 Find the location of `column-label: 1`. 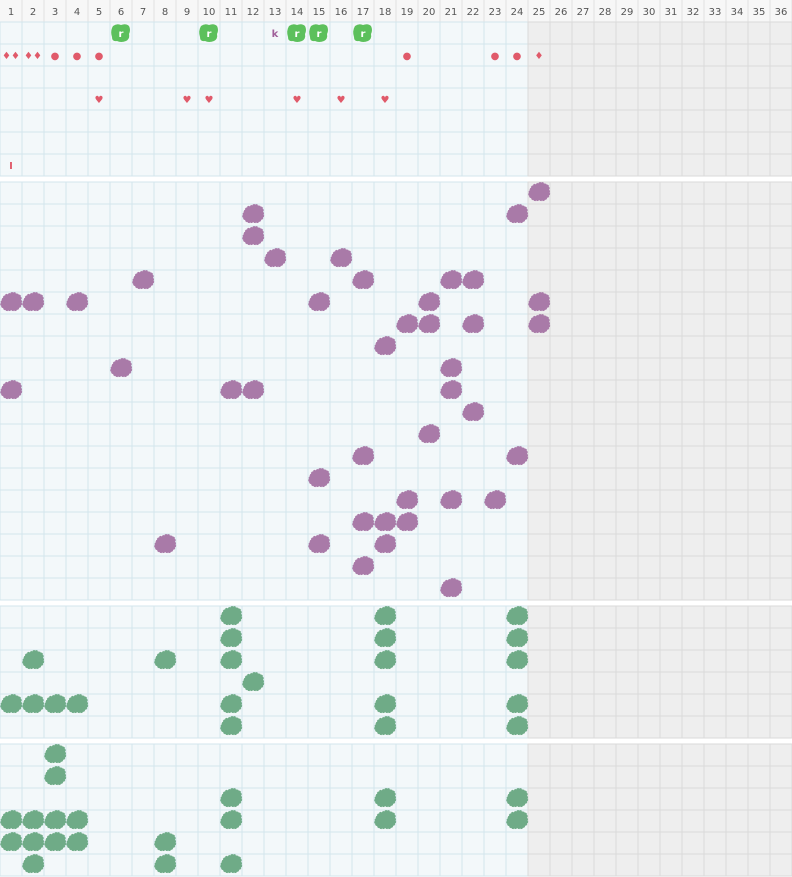

column-label: 1 is located at coordinates (11, 12).